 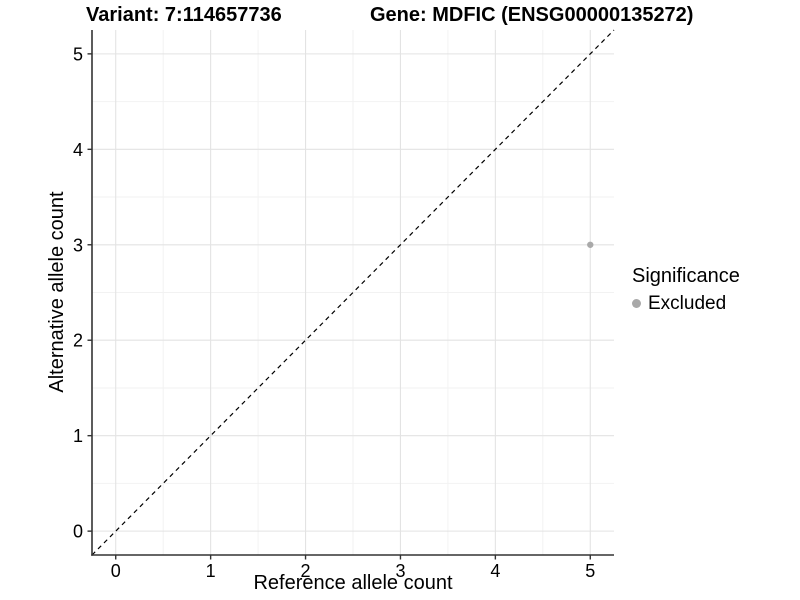 I want to click on legend-title: Significance, so click(x=686, y=276).